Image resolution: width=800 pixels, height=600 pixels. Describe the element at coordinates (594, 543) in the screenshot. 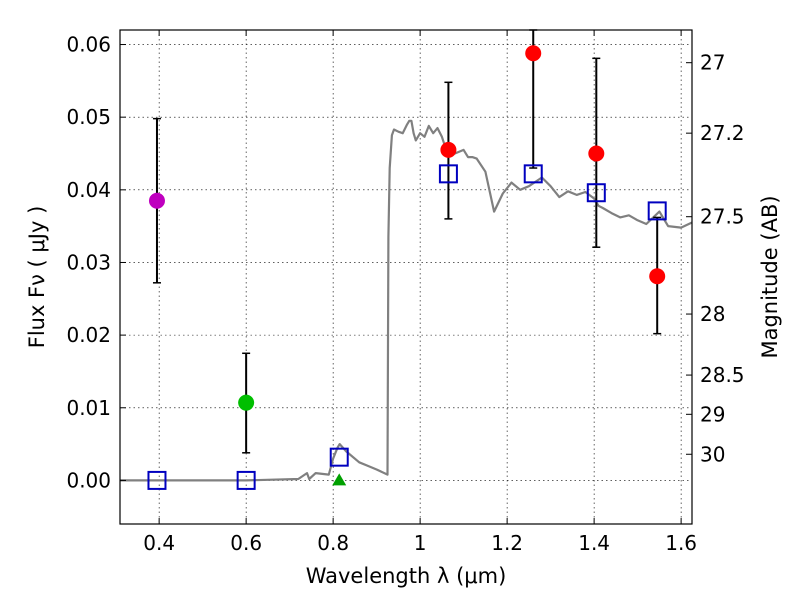

I see `x-tick-label: 1.4` at that location.